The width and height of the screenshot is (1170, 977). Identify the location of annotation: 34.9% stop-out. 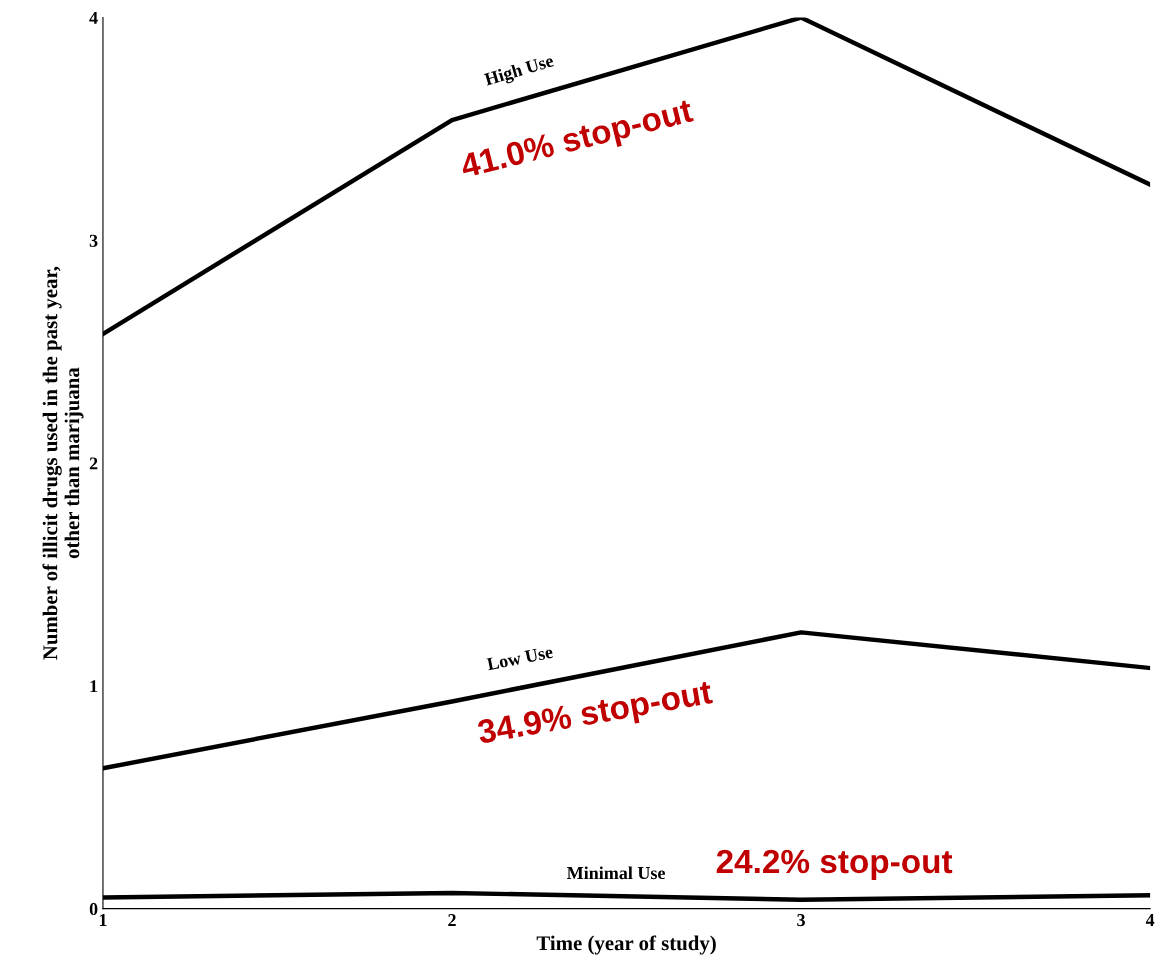
(595, 715).